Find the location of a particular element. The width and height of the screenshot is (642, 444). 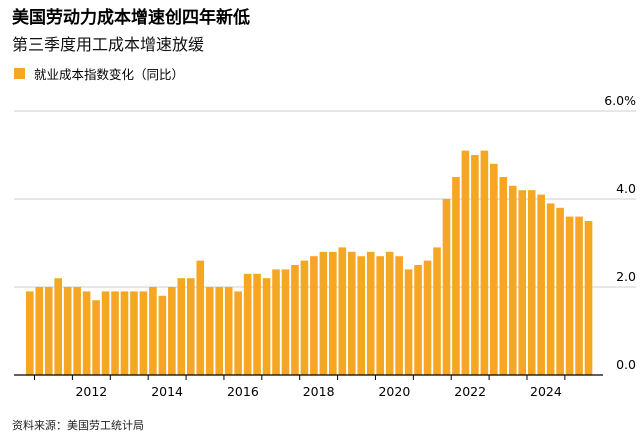

y-tick-label: 4.0 is located at coordinates (626, 188).